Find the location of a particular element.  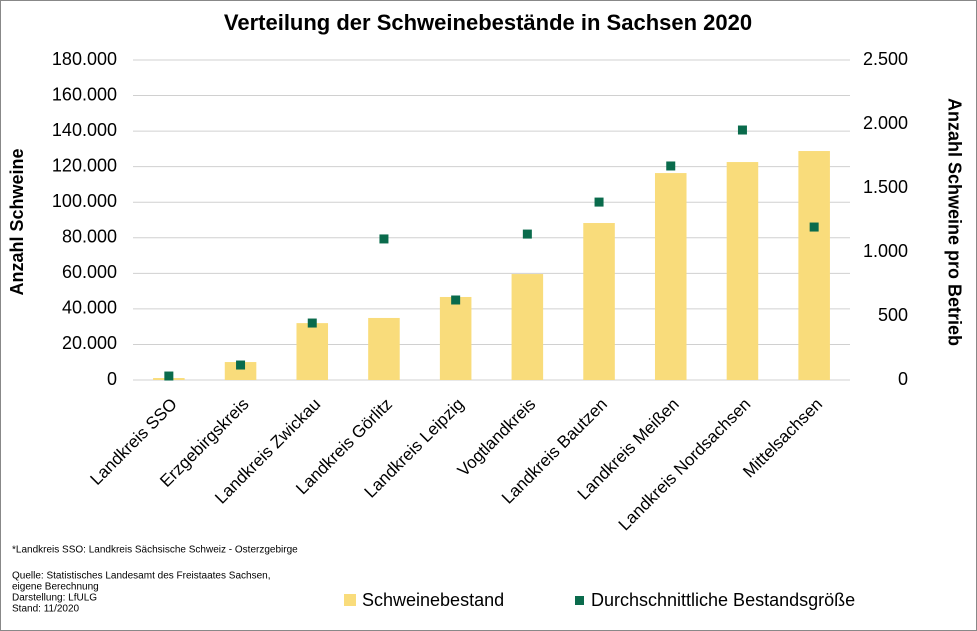

y-tick-label: 100.000 is located at coordinates (84, 201).